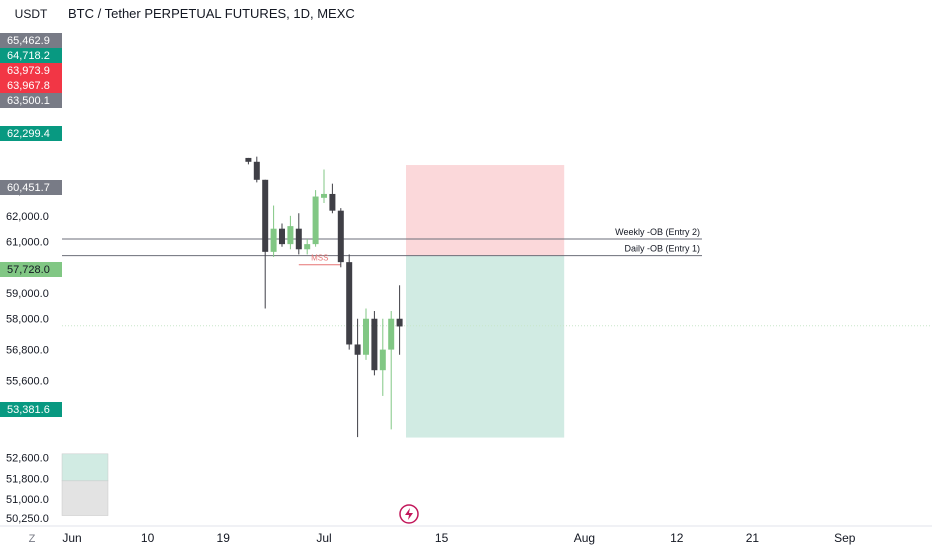  What do you see at coordinates (28, 101) in the screenshot?
I see `price-badge-label-4: 63,500.1` at bounding box center [28, 101].